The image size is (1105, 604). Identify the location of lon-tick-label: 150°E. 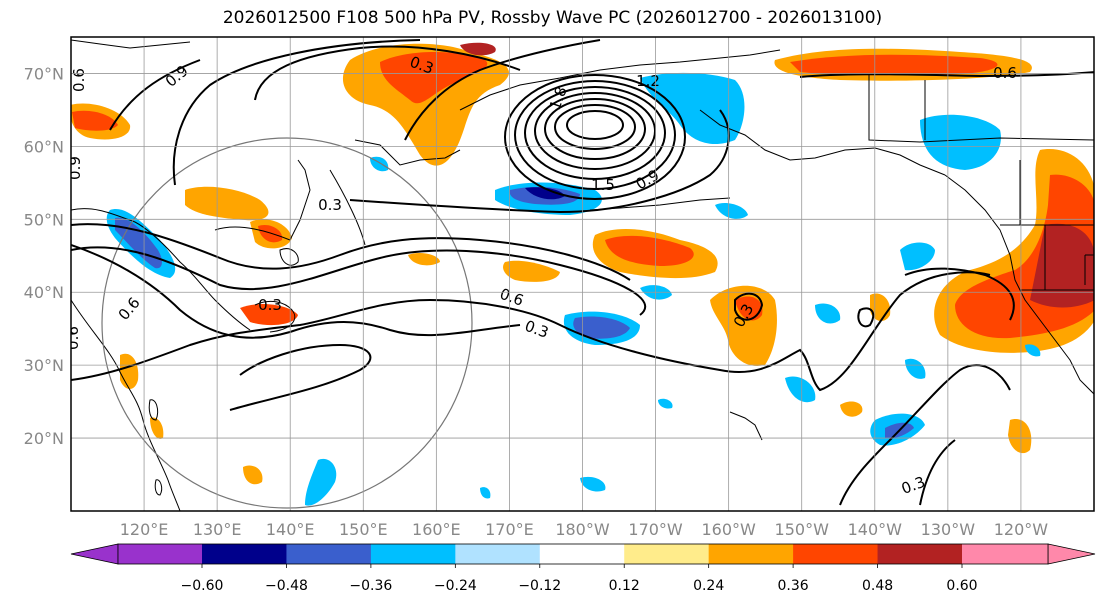
(363, 529).